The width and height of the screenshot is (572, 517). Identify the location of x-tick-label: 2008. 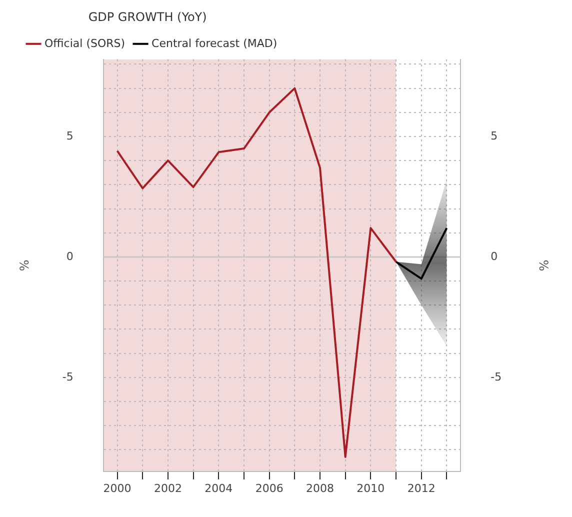
(320, 488).